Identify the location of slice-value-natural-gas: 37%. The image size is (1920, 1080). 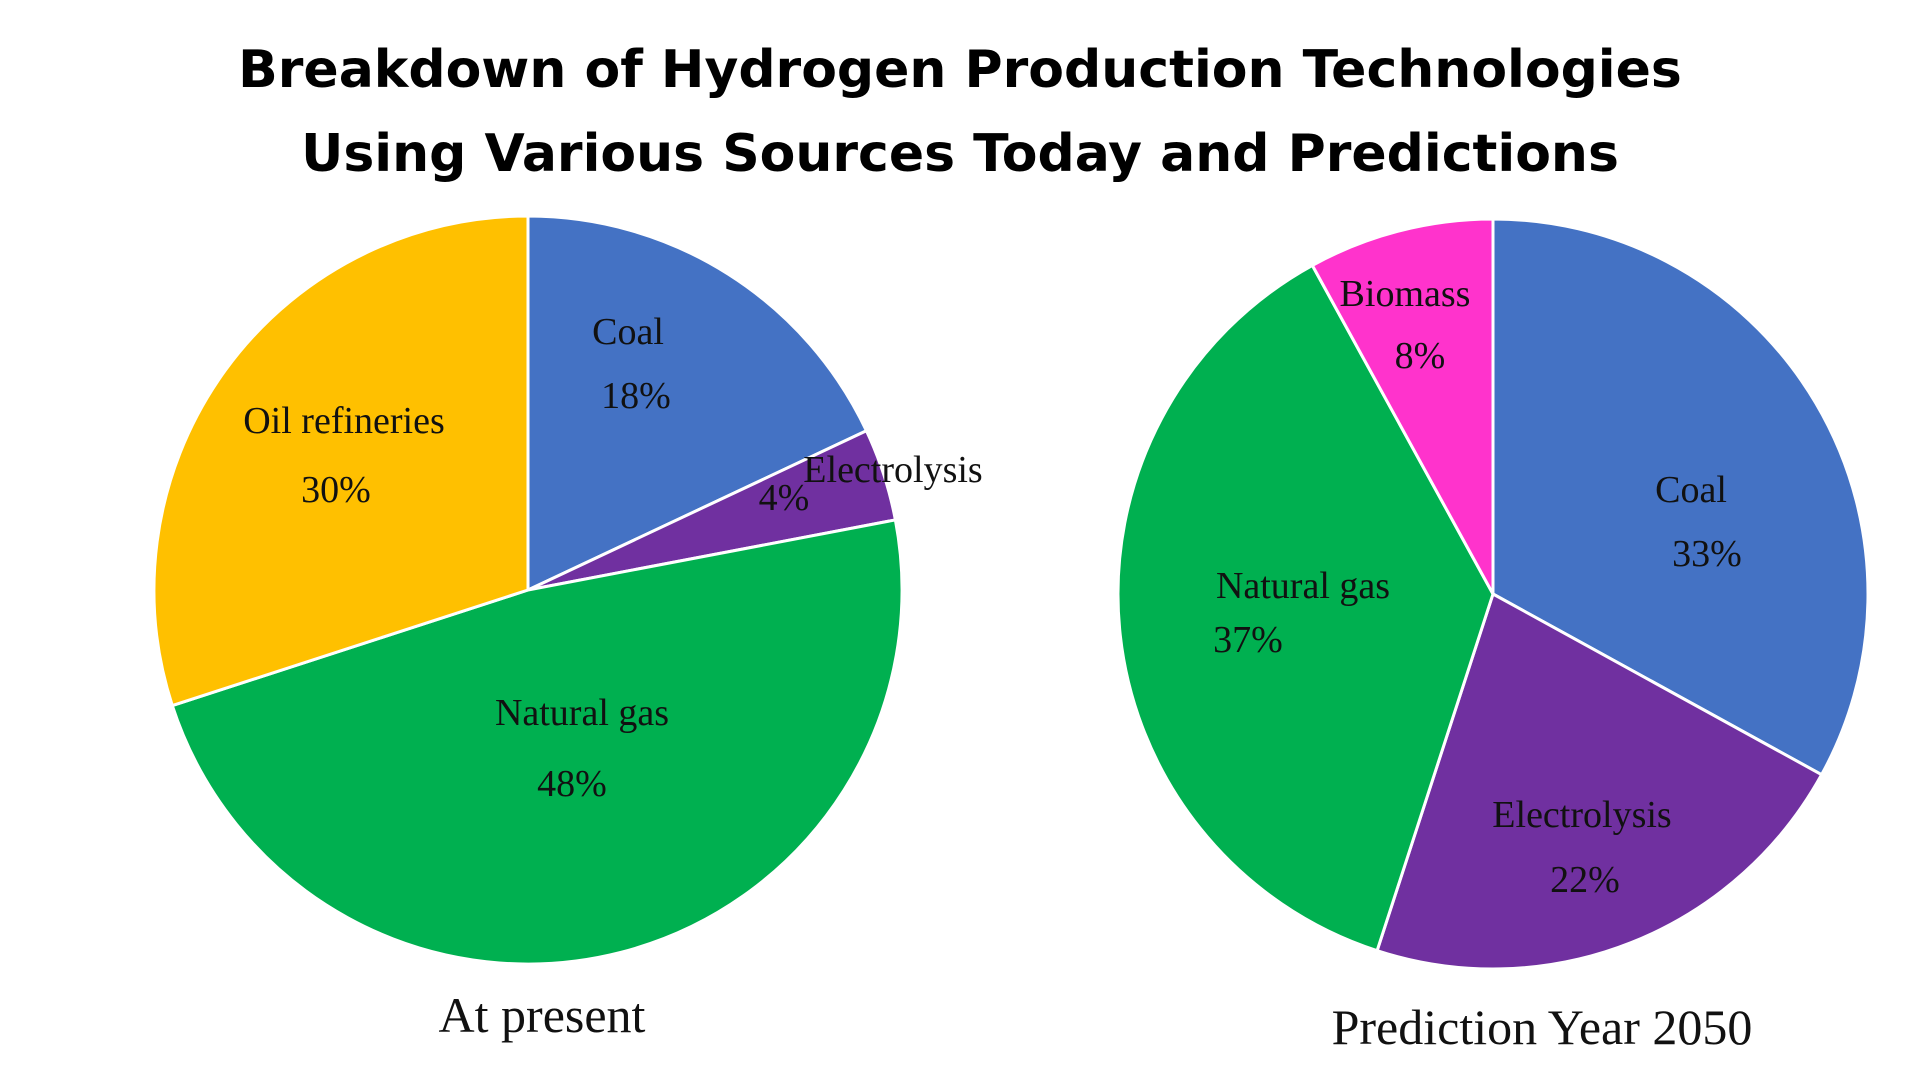
(1248, 640).